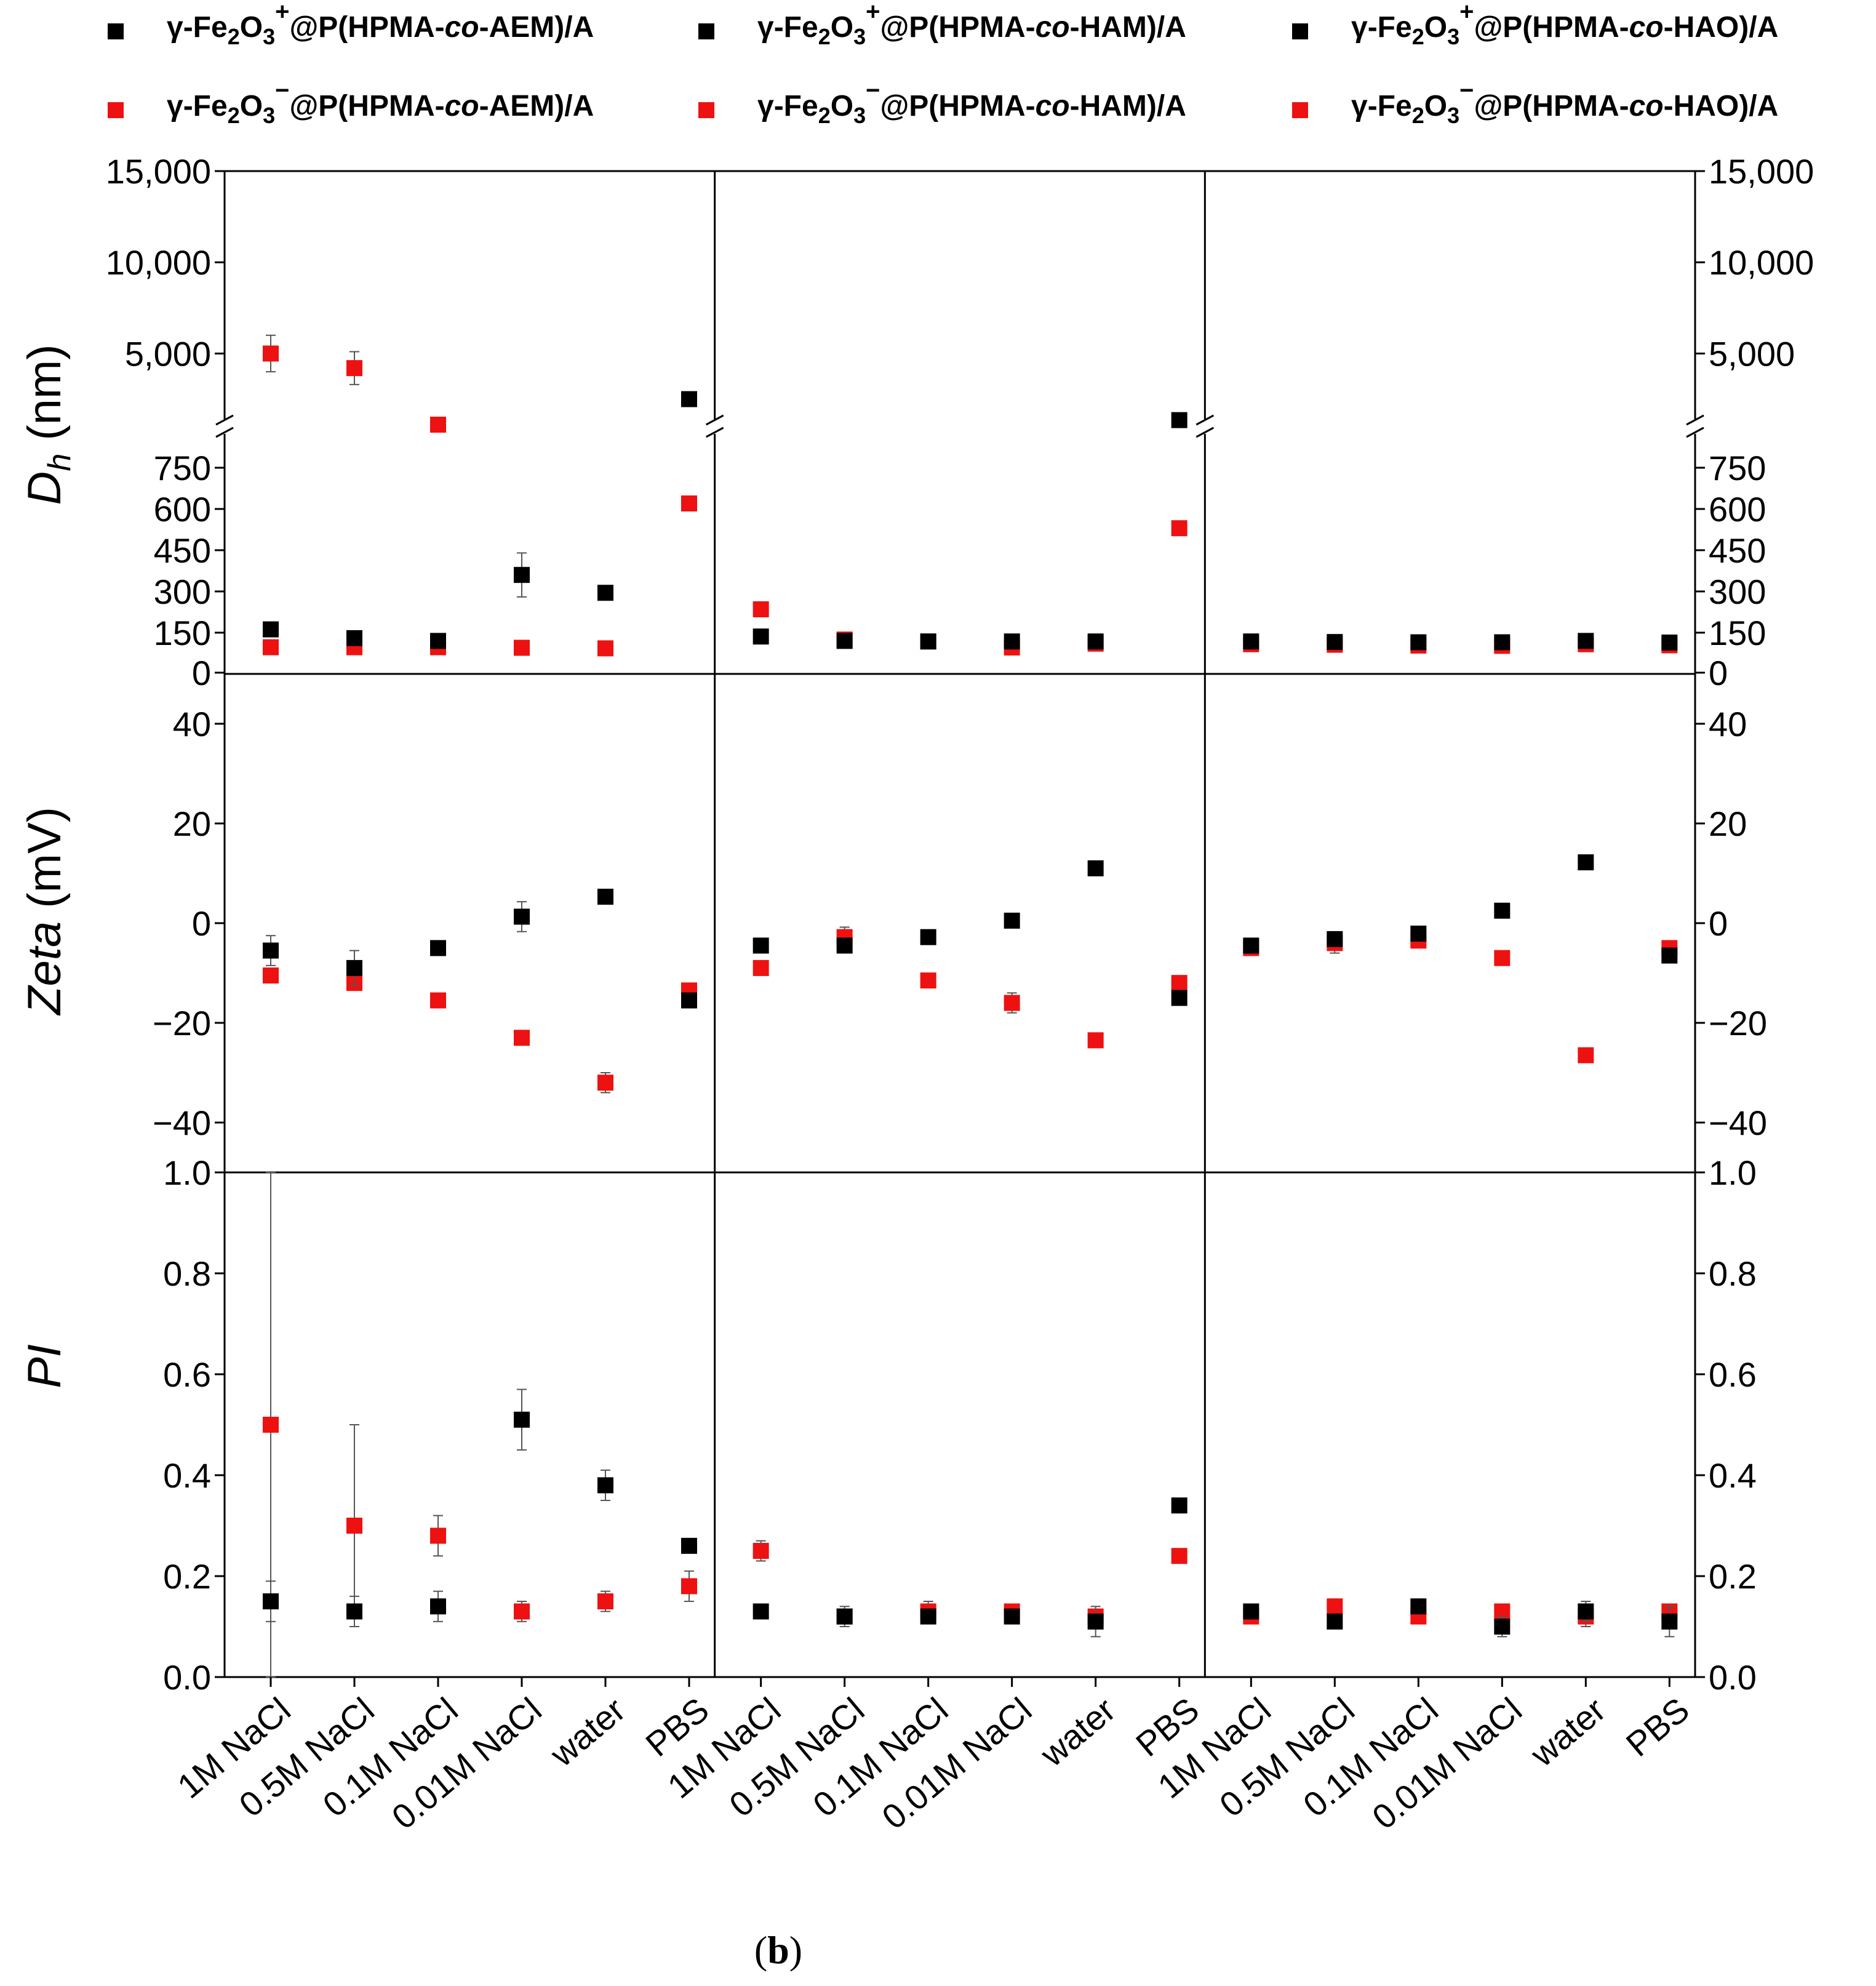  What do you see at coordinates (182, 1023) in the screenshot?
I see `y-tick-label-zeta: −20` at bounding box center [182, 1023].